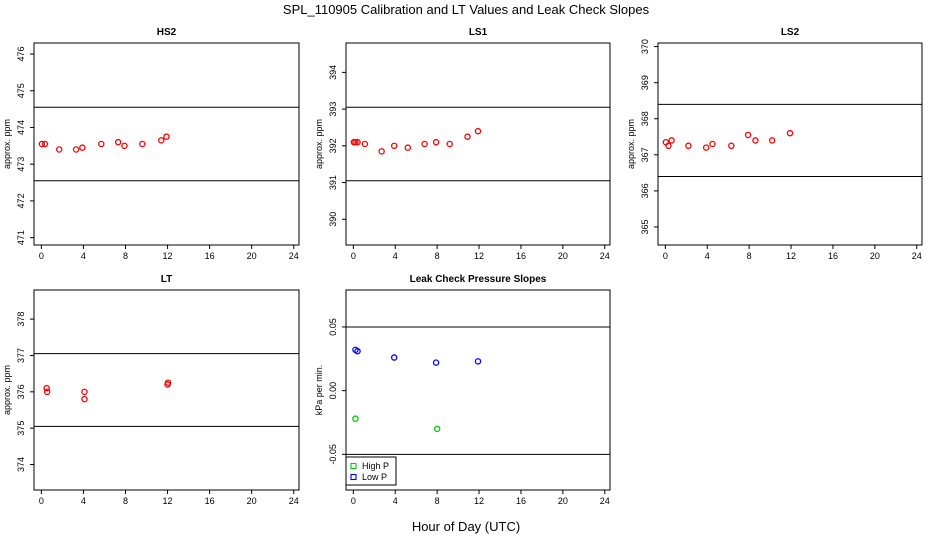 This screenshot has height=540, width=936. I want to click on panel-4: LT 0 4 8 12 16 20 24 374 375 376 377 378 approx. ppm, so click(151, 390).